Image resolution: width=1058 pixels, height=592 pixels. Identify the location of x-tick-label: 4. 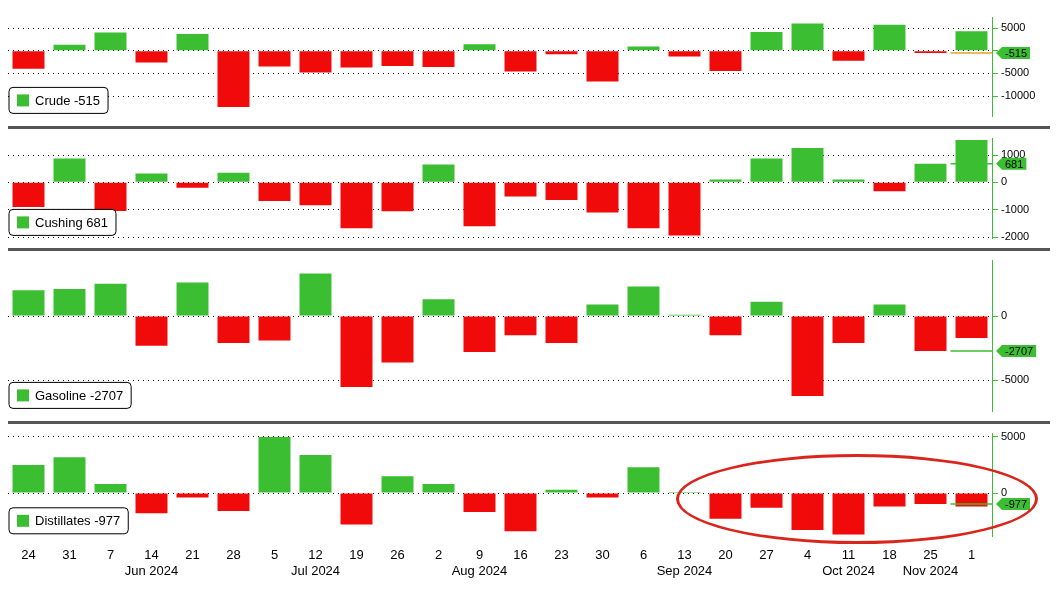
(807, 555).